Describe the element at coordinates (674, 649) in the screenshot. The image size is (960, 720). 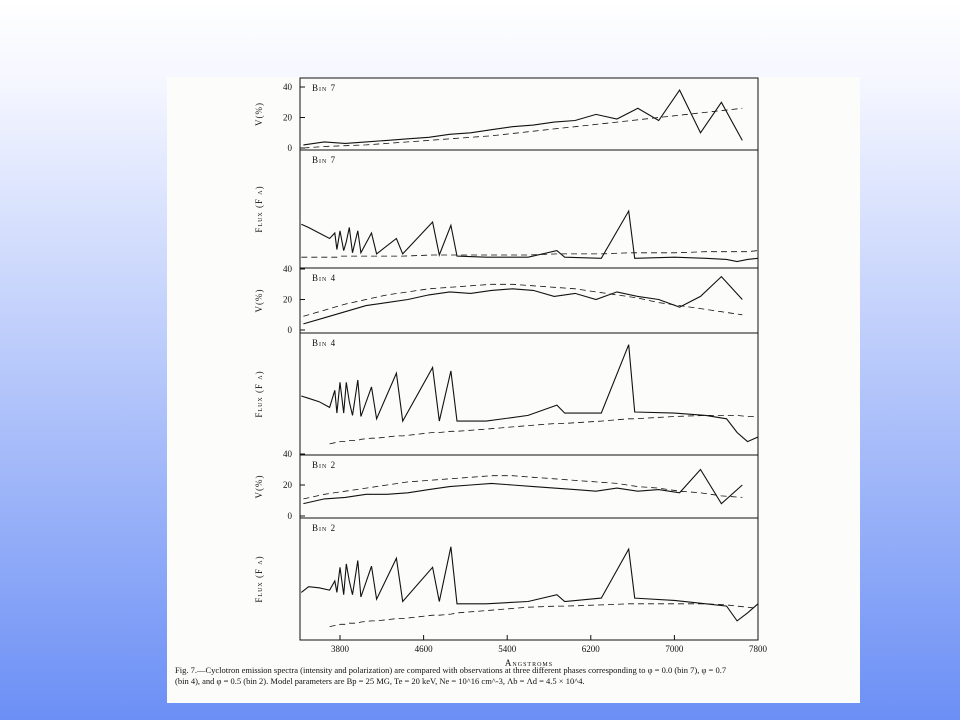
I see `x-tick-label: 7000` at that location.